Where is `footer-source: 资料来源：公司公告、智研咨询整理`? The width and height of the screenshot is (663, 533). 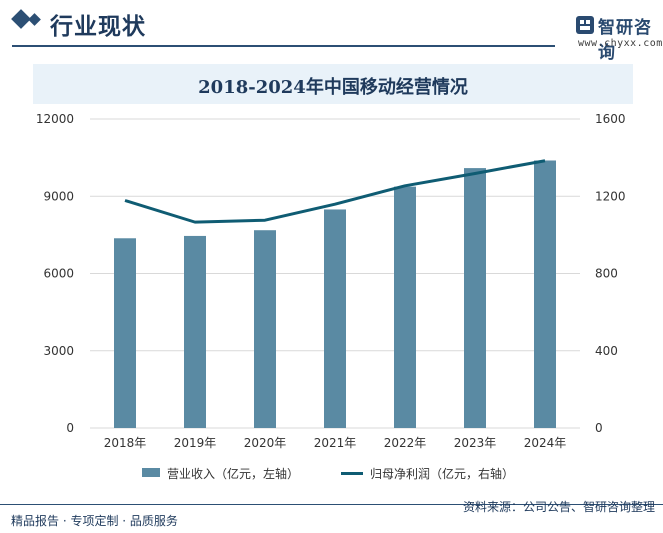 footer-source: 资料来源：公司公告、智研咨询整理 is located at coordinates (558, 507).